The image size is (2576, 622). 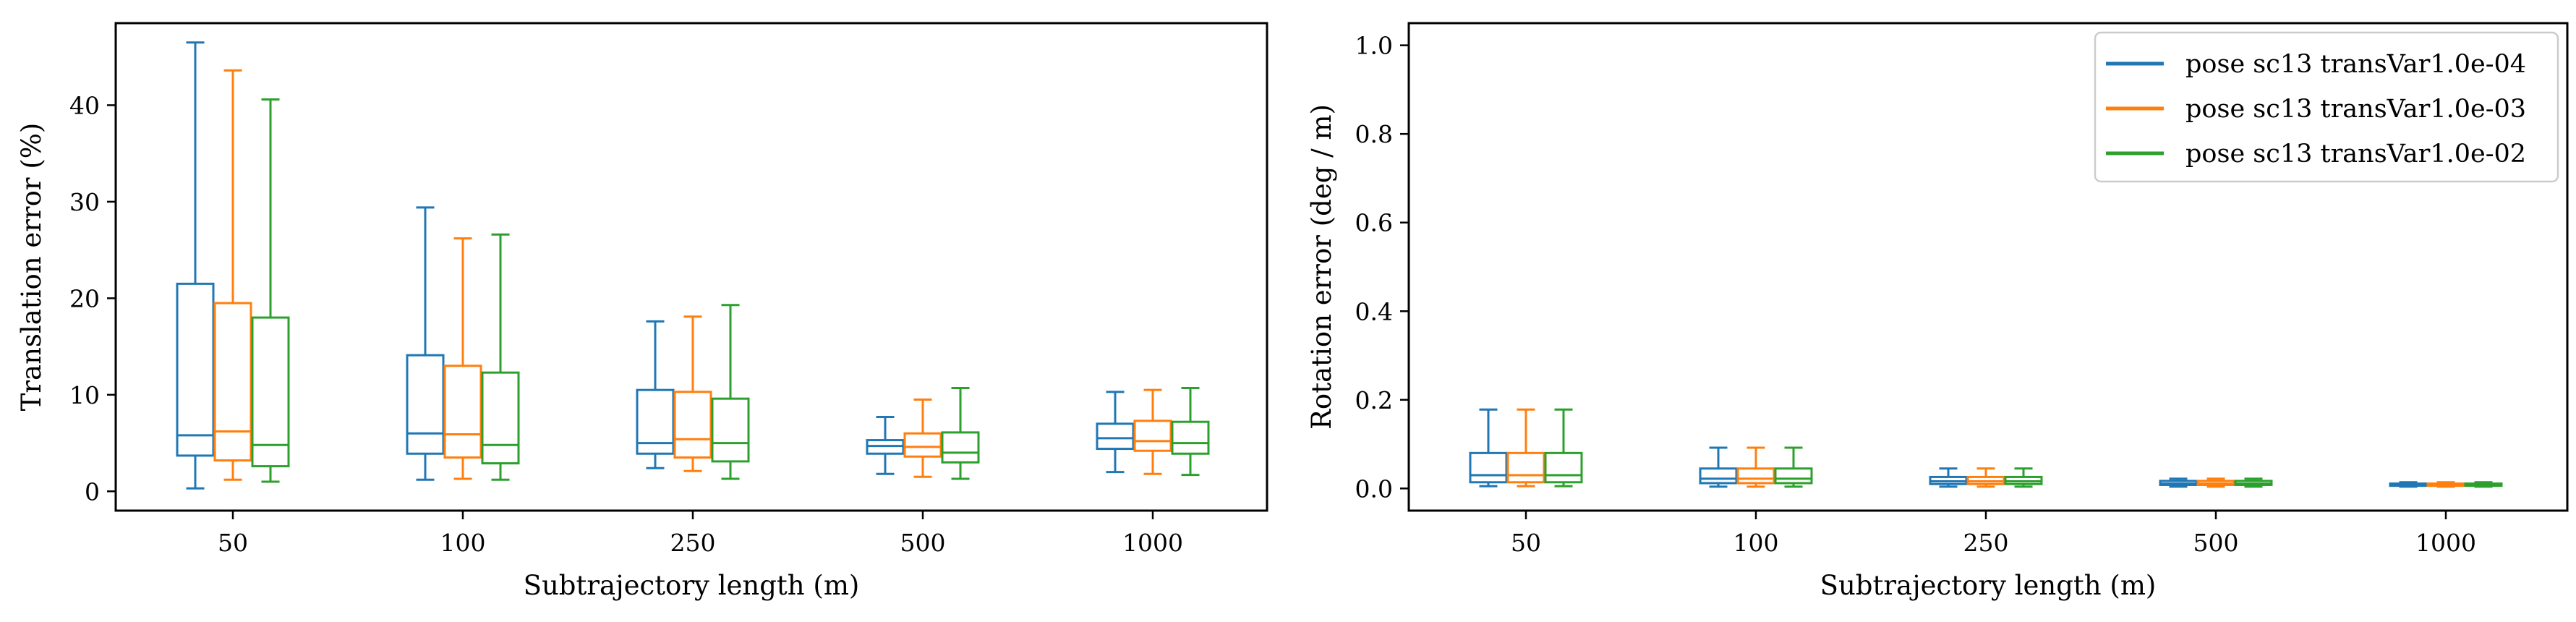 I want to click on translation-x-ticks: 50 100 250 500 1000, so click(x=700, y=534).